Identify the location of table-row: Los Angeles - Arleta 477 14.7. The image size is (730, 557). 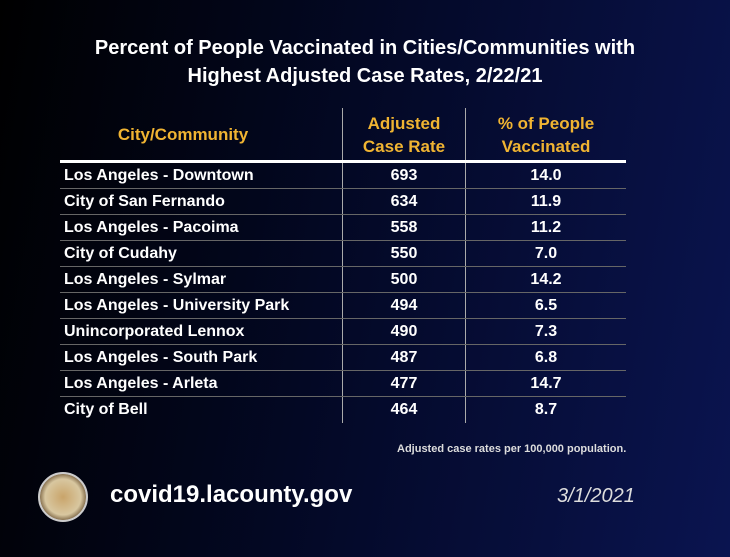
(343, 384).